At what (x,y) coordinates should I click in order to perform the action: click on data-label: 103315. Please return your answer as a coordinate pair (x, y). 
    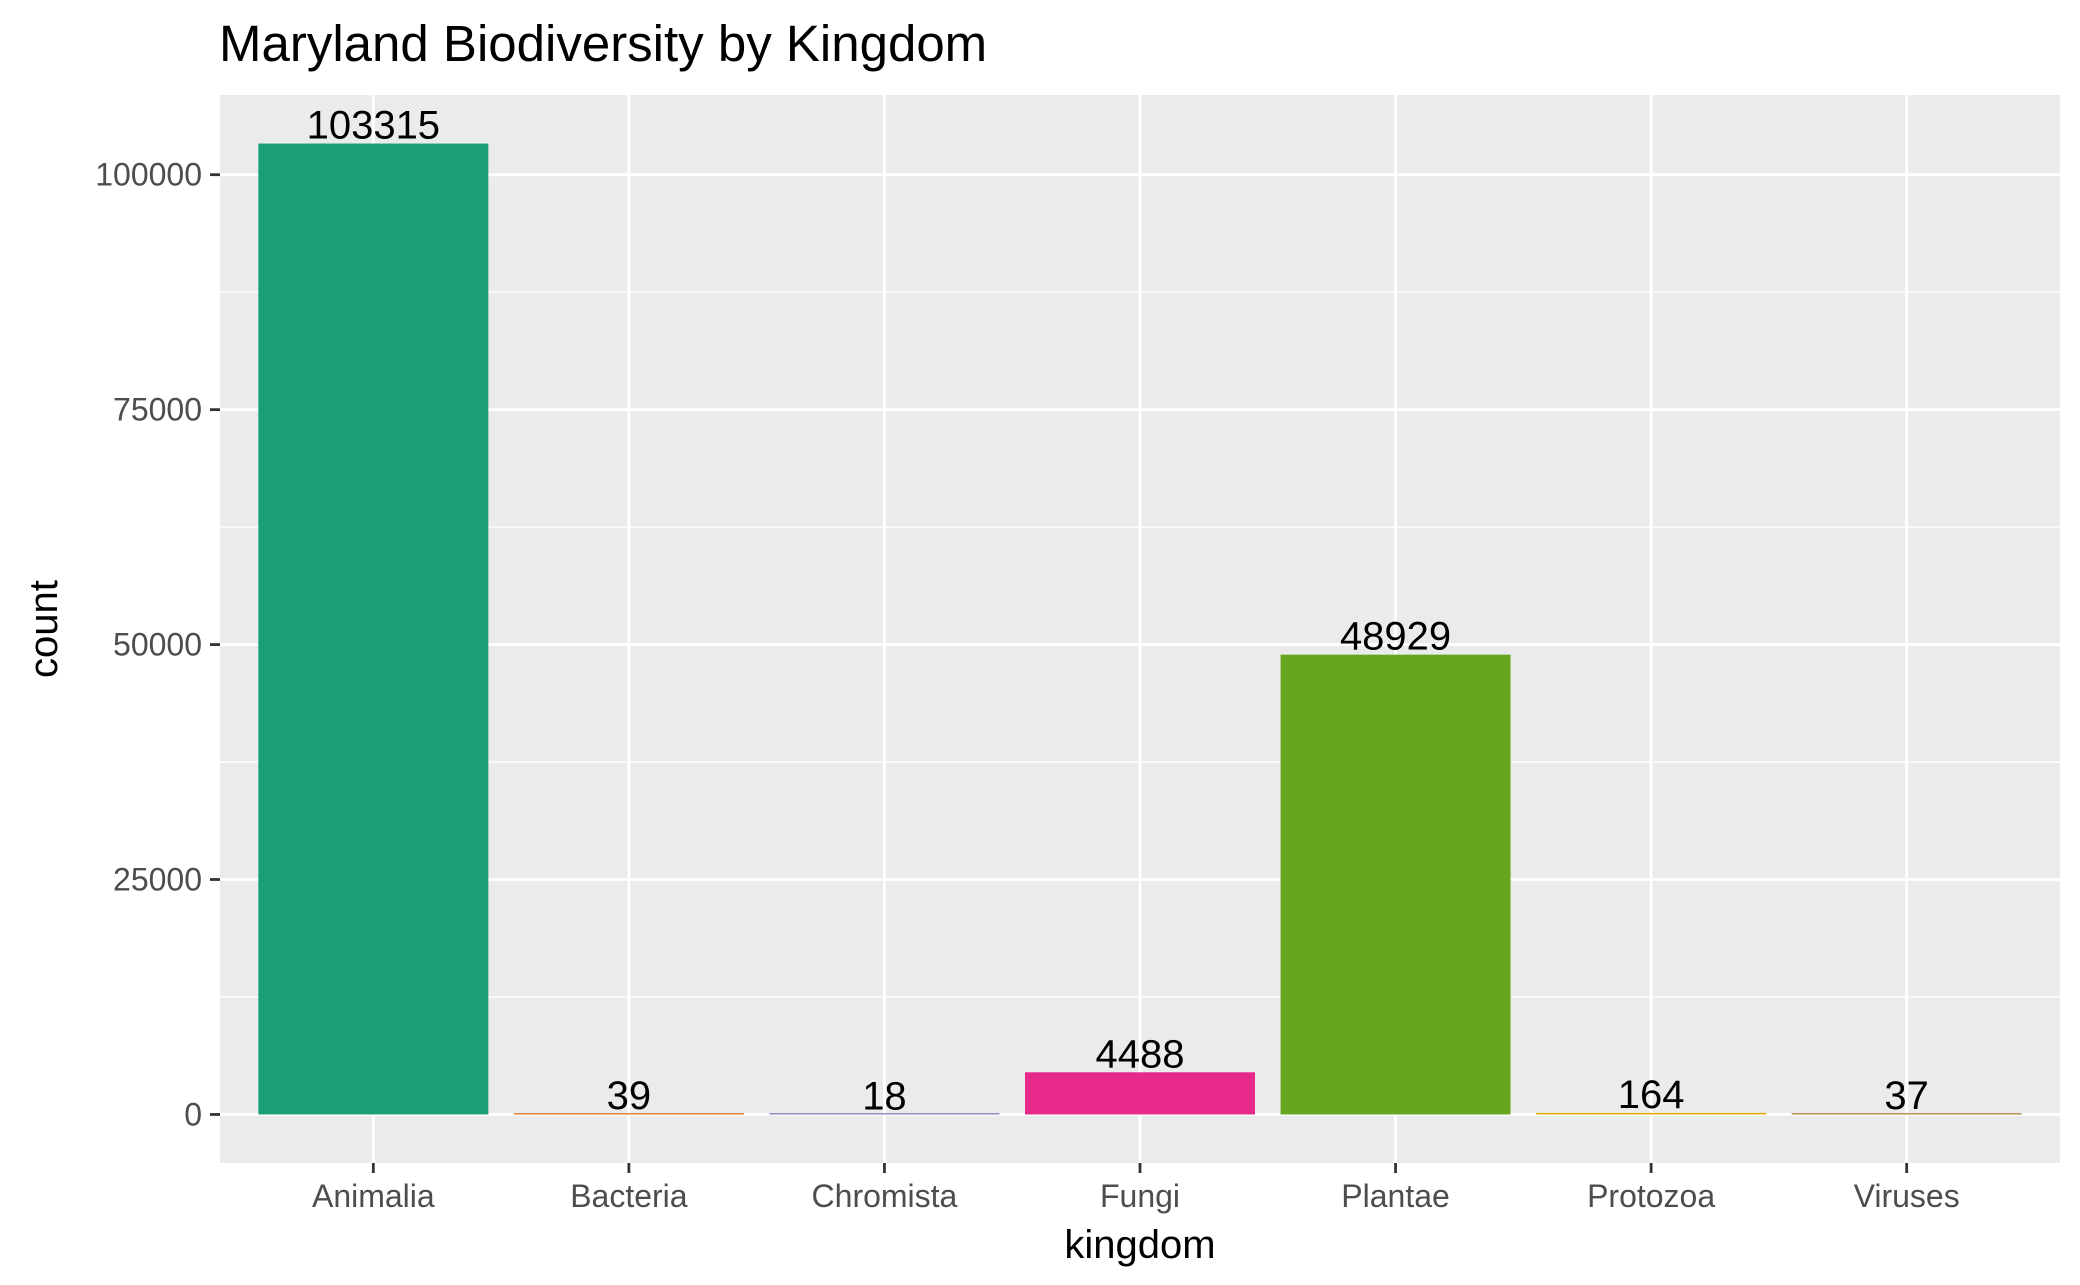
    Looking at the image, I should click on (373, 126).